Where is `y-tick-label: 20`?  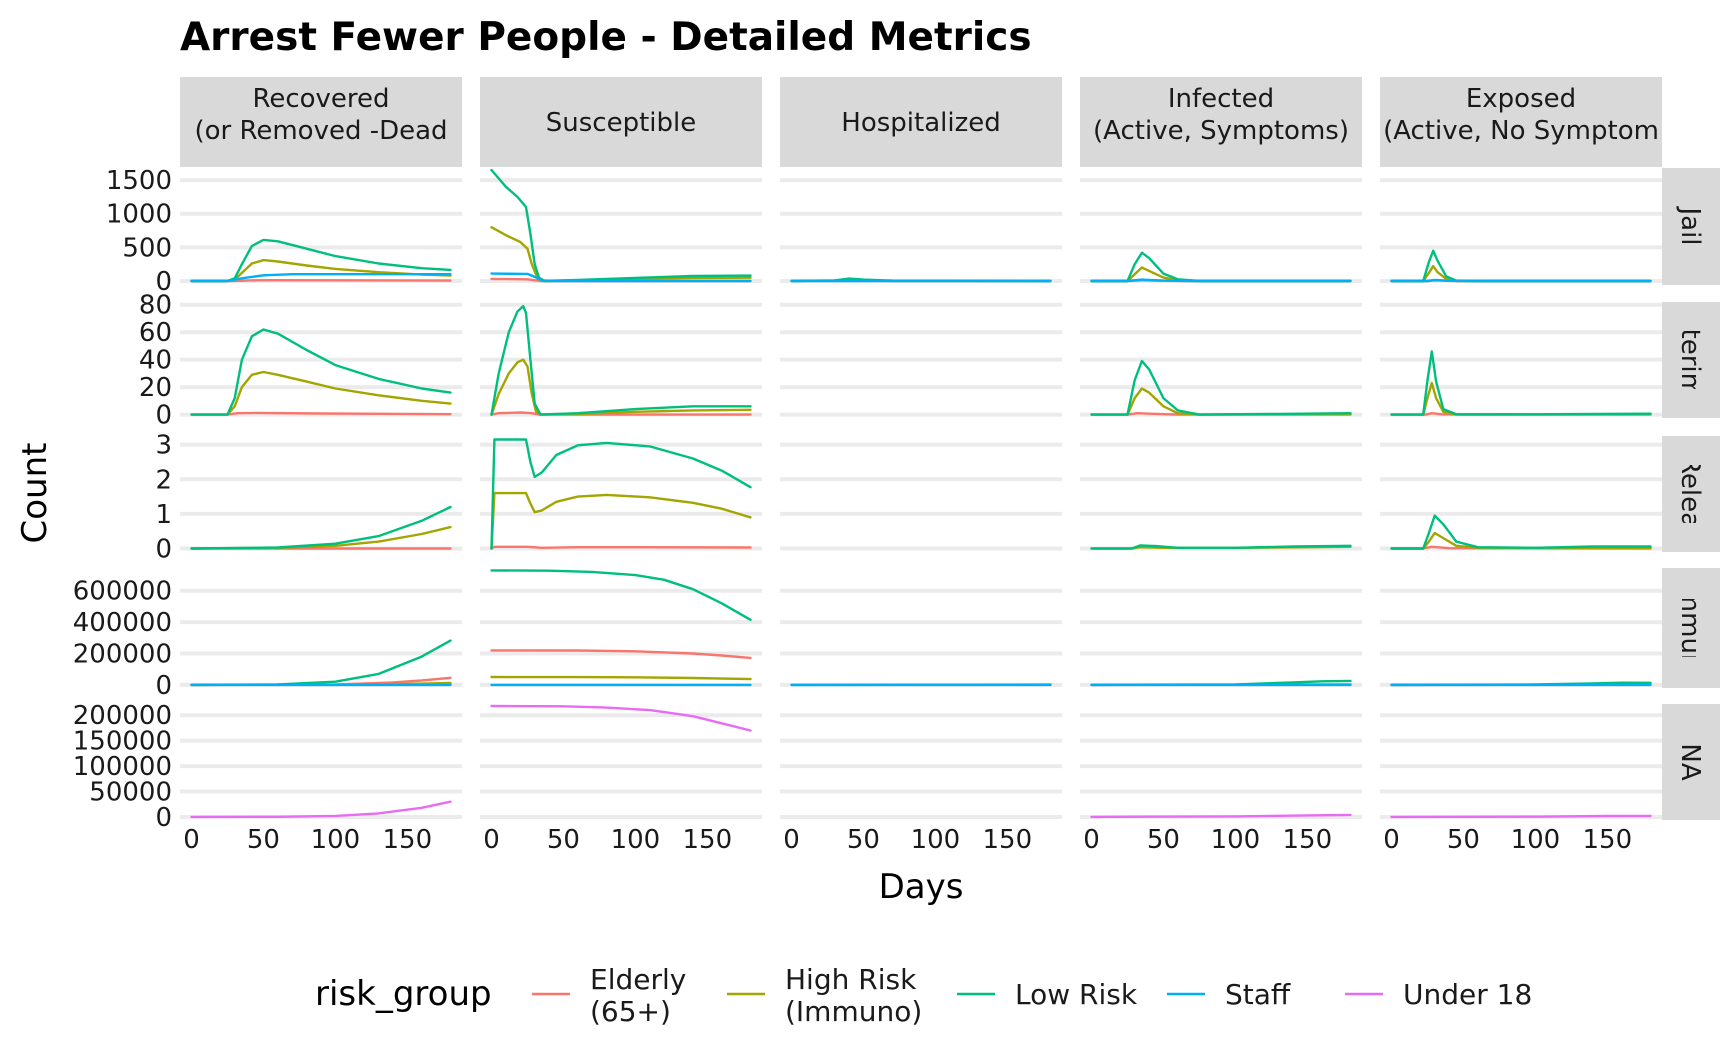
y-tick-label: 20 is located at coordinates (155, 388).